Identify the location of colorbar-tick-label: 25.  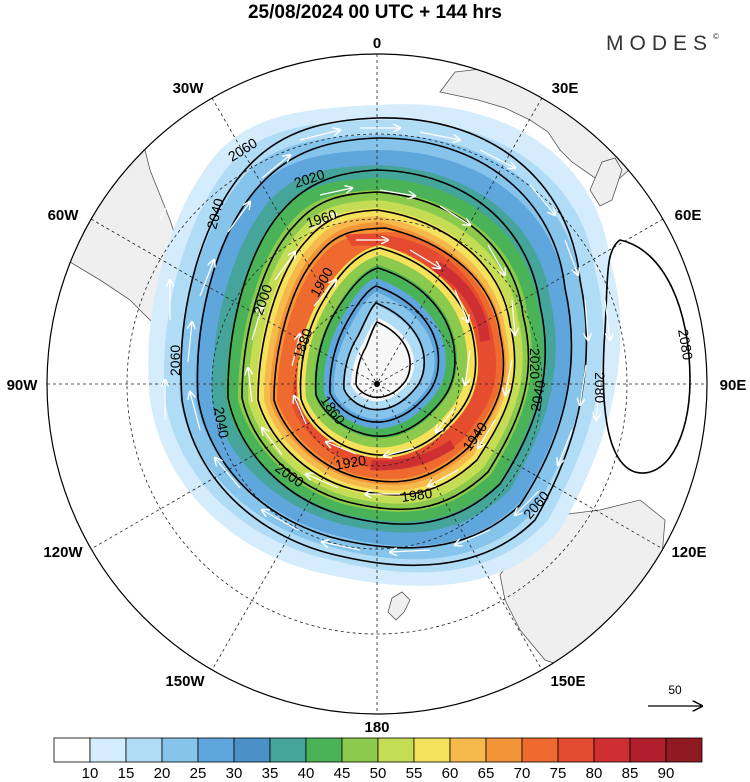
(198, 773).